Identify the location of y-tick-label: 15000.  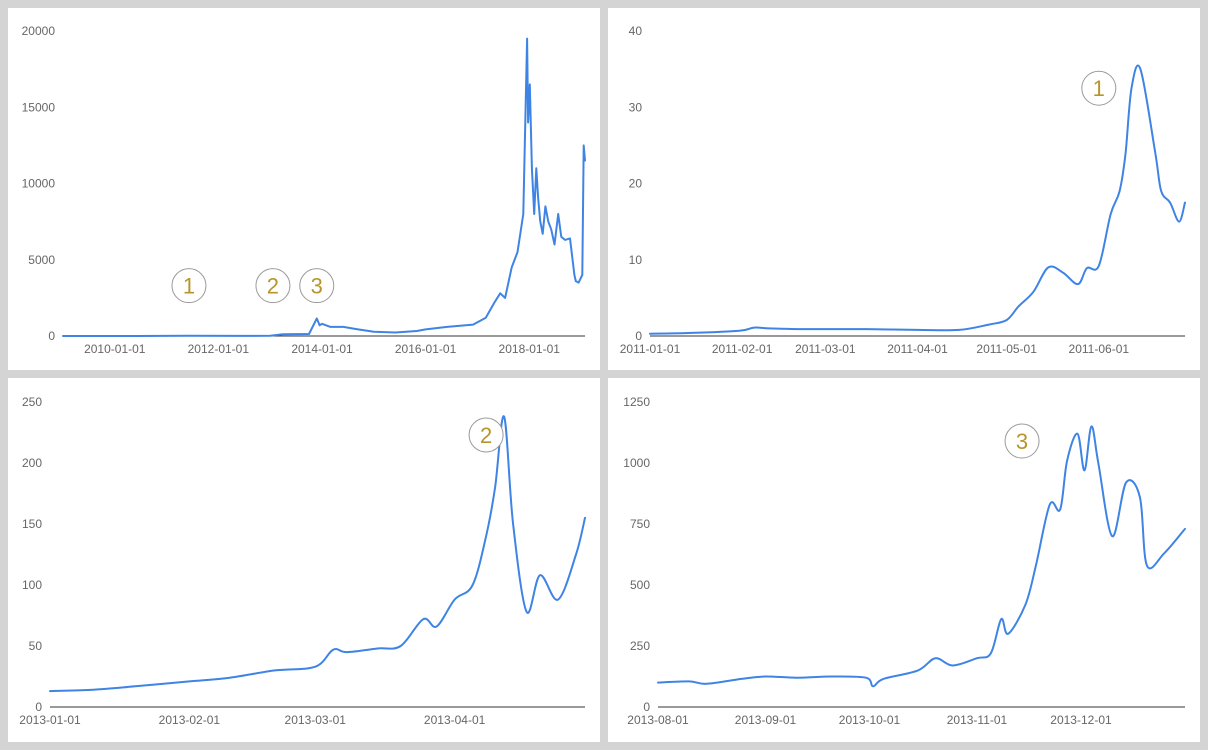
(39, 107).